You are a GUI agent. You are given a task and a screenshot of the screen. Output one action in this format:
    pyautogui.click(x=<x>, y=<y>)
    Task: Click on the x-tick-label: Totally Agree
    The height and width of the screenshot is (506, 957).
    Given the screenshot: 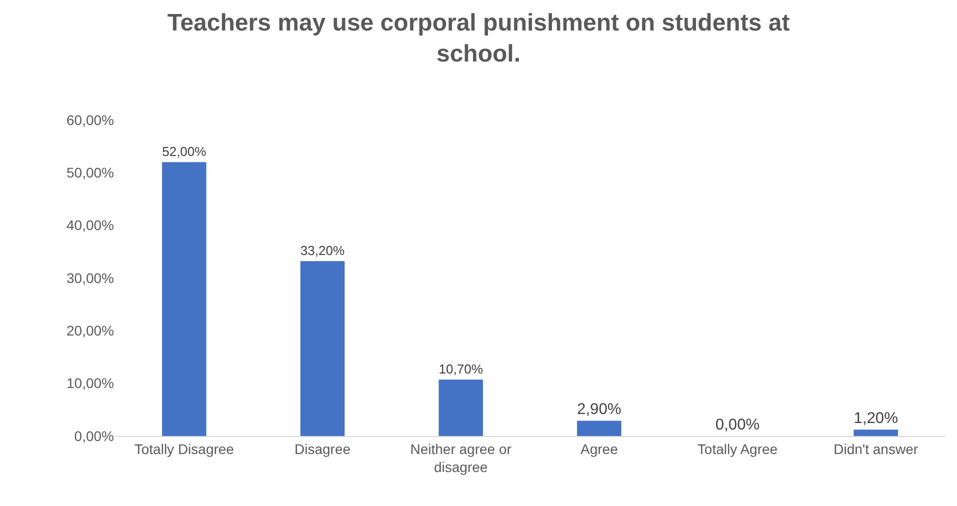 What is the action you would take?
    pyautogui.click(x=737, y=448)
    